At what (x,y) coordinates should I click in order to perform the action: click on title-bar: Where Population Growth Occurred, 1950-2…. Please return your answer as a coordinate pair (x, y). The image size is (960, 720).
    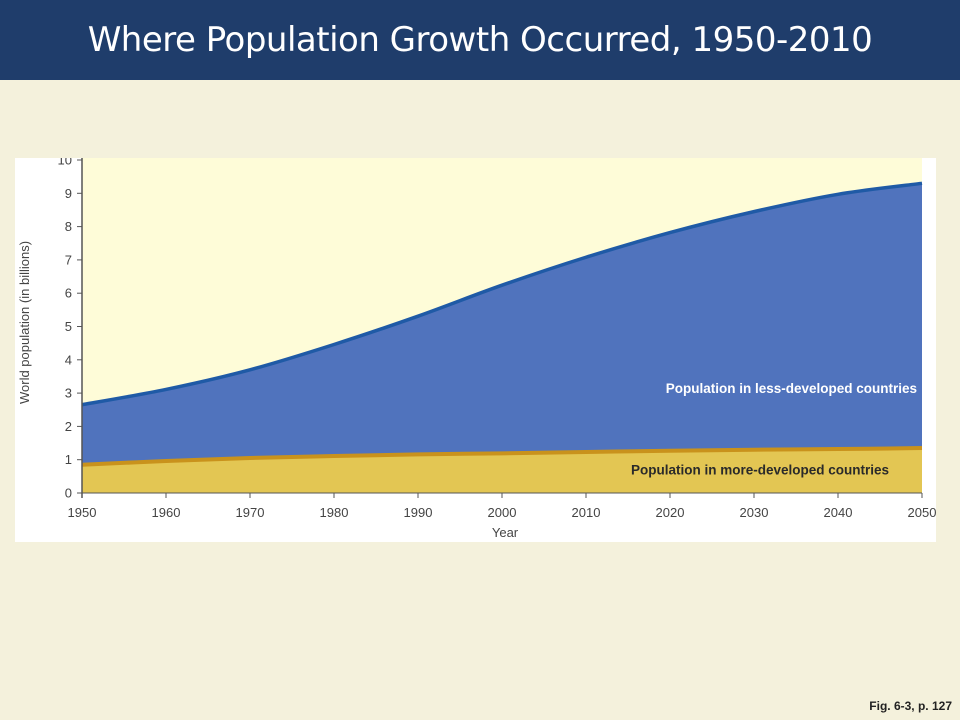
    Looking at the image, I should click on (480, 40).